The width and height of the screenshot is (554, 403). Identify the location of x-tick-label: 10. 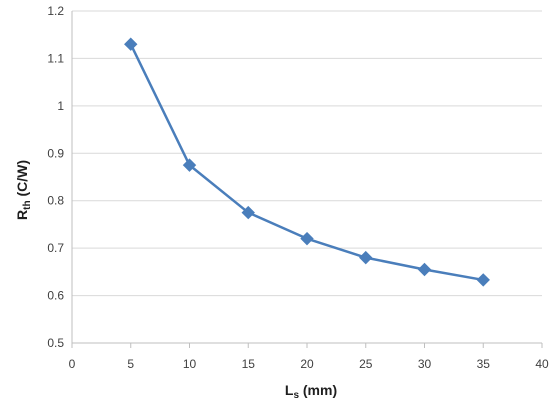
(190, 364).